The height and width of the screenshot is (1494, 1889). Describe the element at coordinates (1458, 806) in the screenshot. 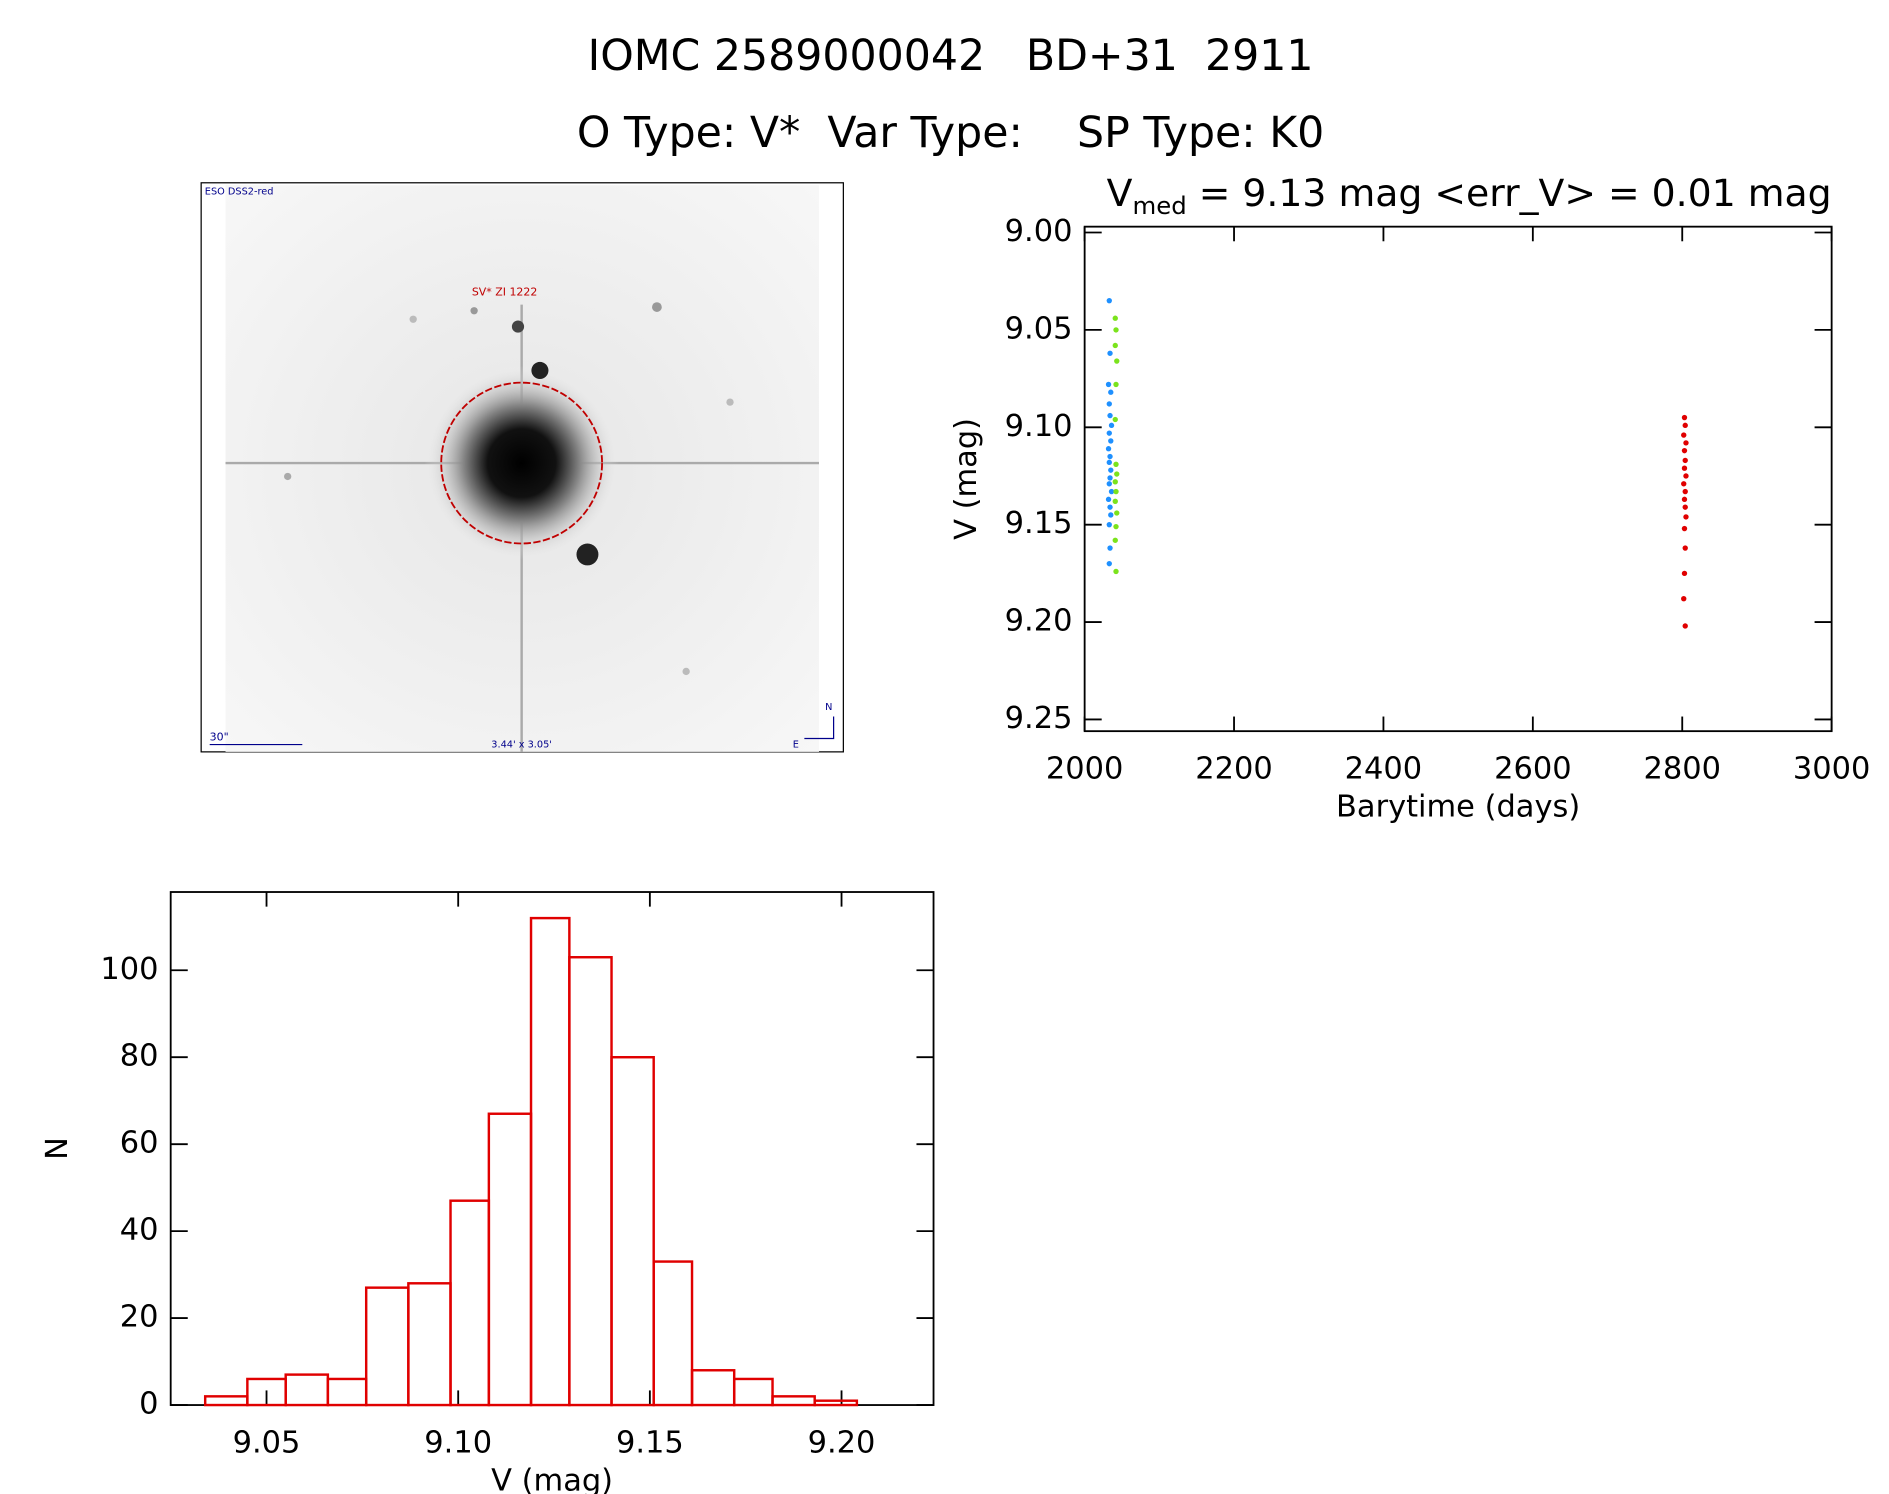

I see `x-axis-label: Barytime (days)` at that location.